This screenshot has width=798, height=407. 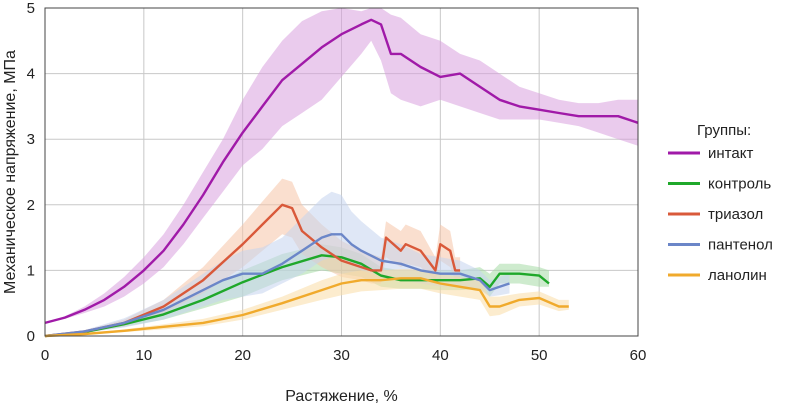 I want to click on x-axis-ticks: 0 10 20 30 40 50 60, so click(x=344, y=355).